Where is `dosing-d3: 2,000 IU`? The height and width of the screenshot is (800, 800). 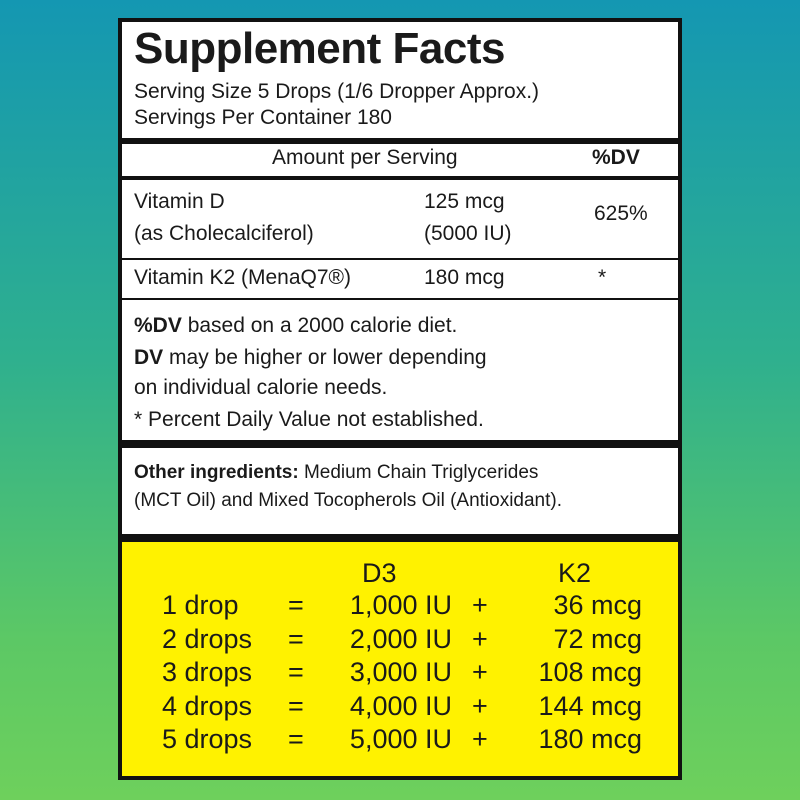
dosing-d3: 2,000 IU is located at coordinates (400, 638).